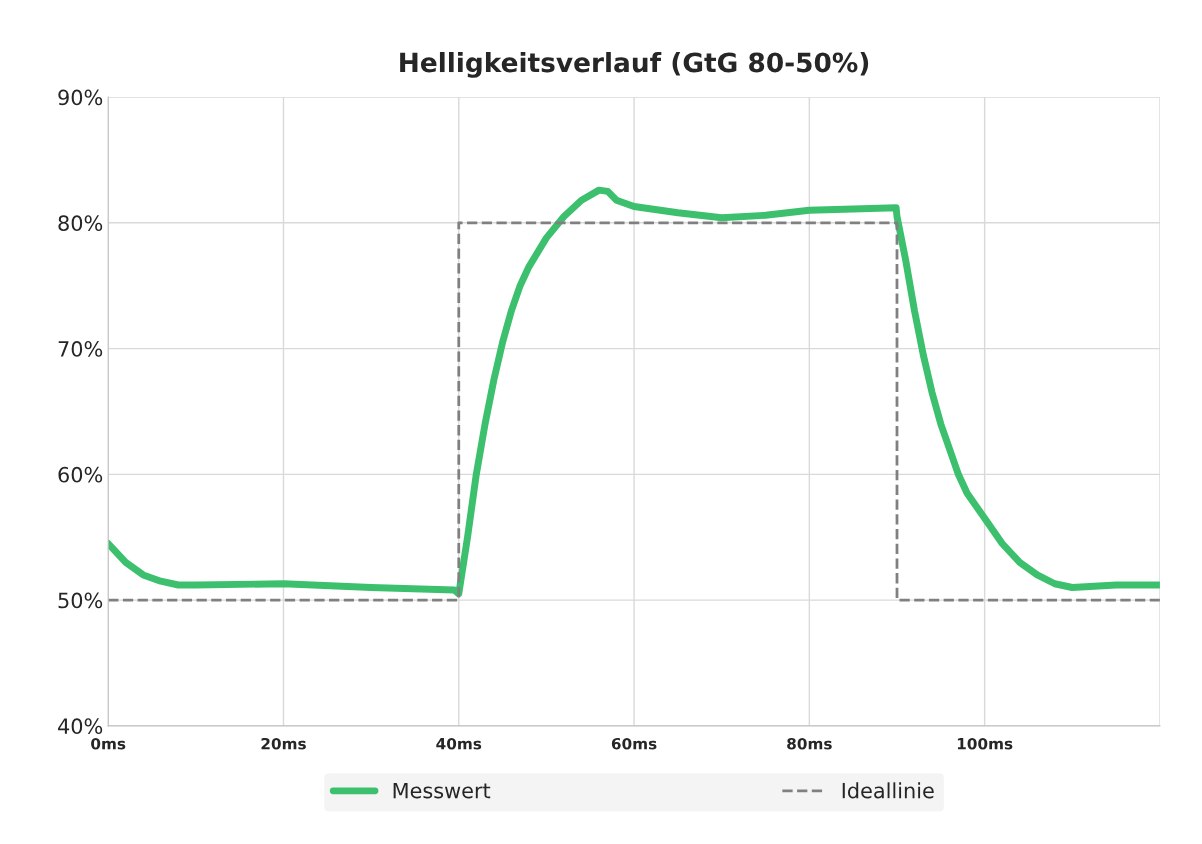 The image size is (1202, 844). What do you see at coordinates (442, 790) in the screenshot?
I see `legend-label: Messwert` at bounding box center [442, 790].